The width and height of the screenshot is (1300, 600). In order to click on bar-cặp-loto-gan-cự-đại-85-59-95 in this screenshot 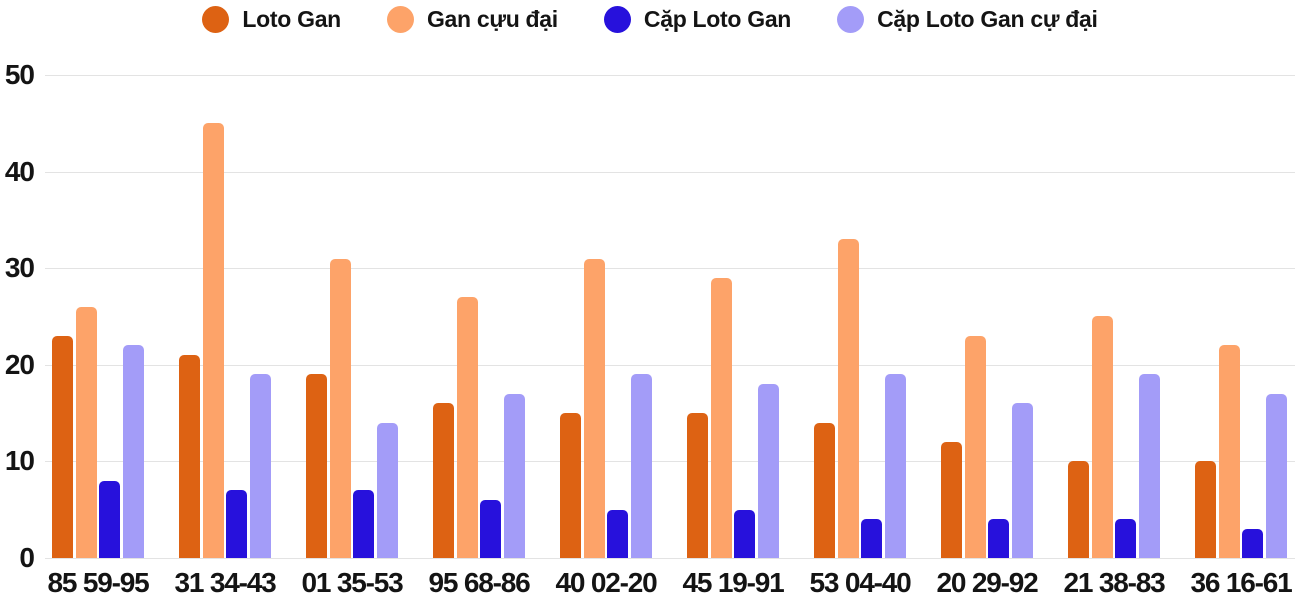, I will do `click(133, 451)`.